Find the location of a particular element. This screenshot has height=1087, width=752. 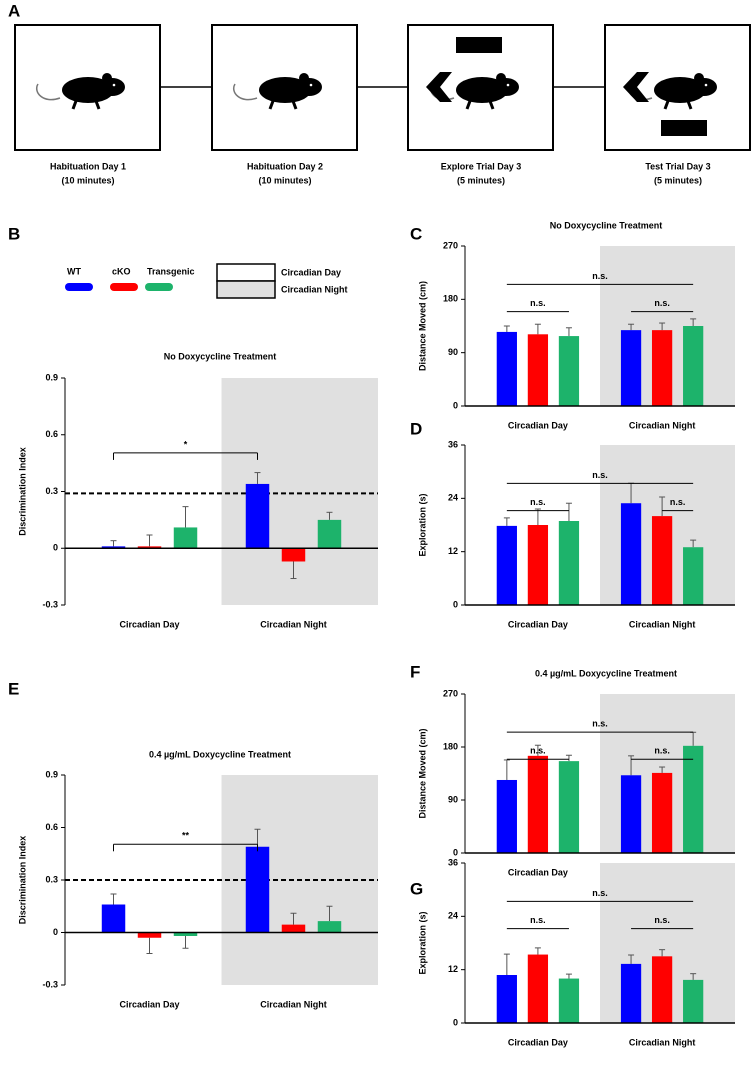

y-tick-label: 180 is located at coordinates (450, 746).